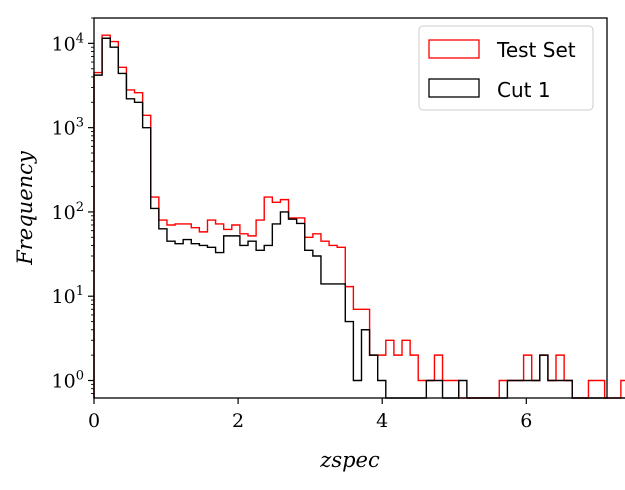 The height and width of the screenshot is (490, 625). I want to click on x-tick-label: 0, so click(94, 421).